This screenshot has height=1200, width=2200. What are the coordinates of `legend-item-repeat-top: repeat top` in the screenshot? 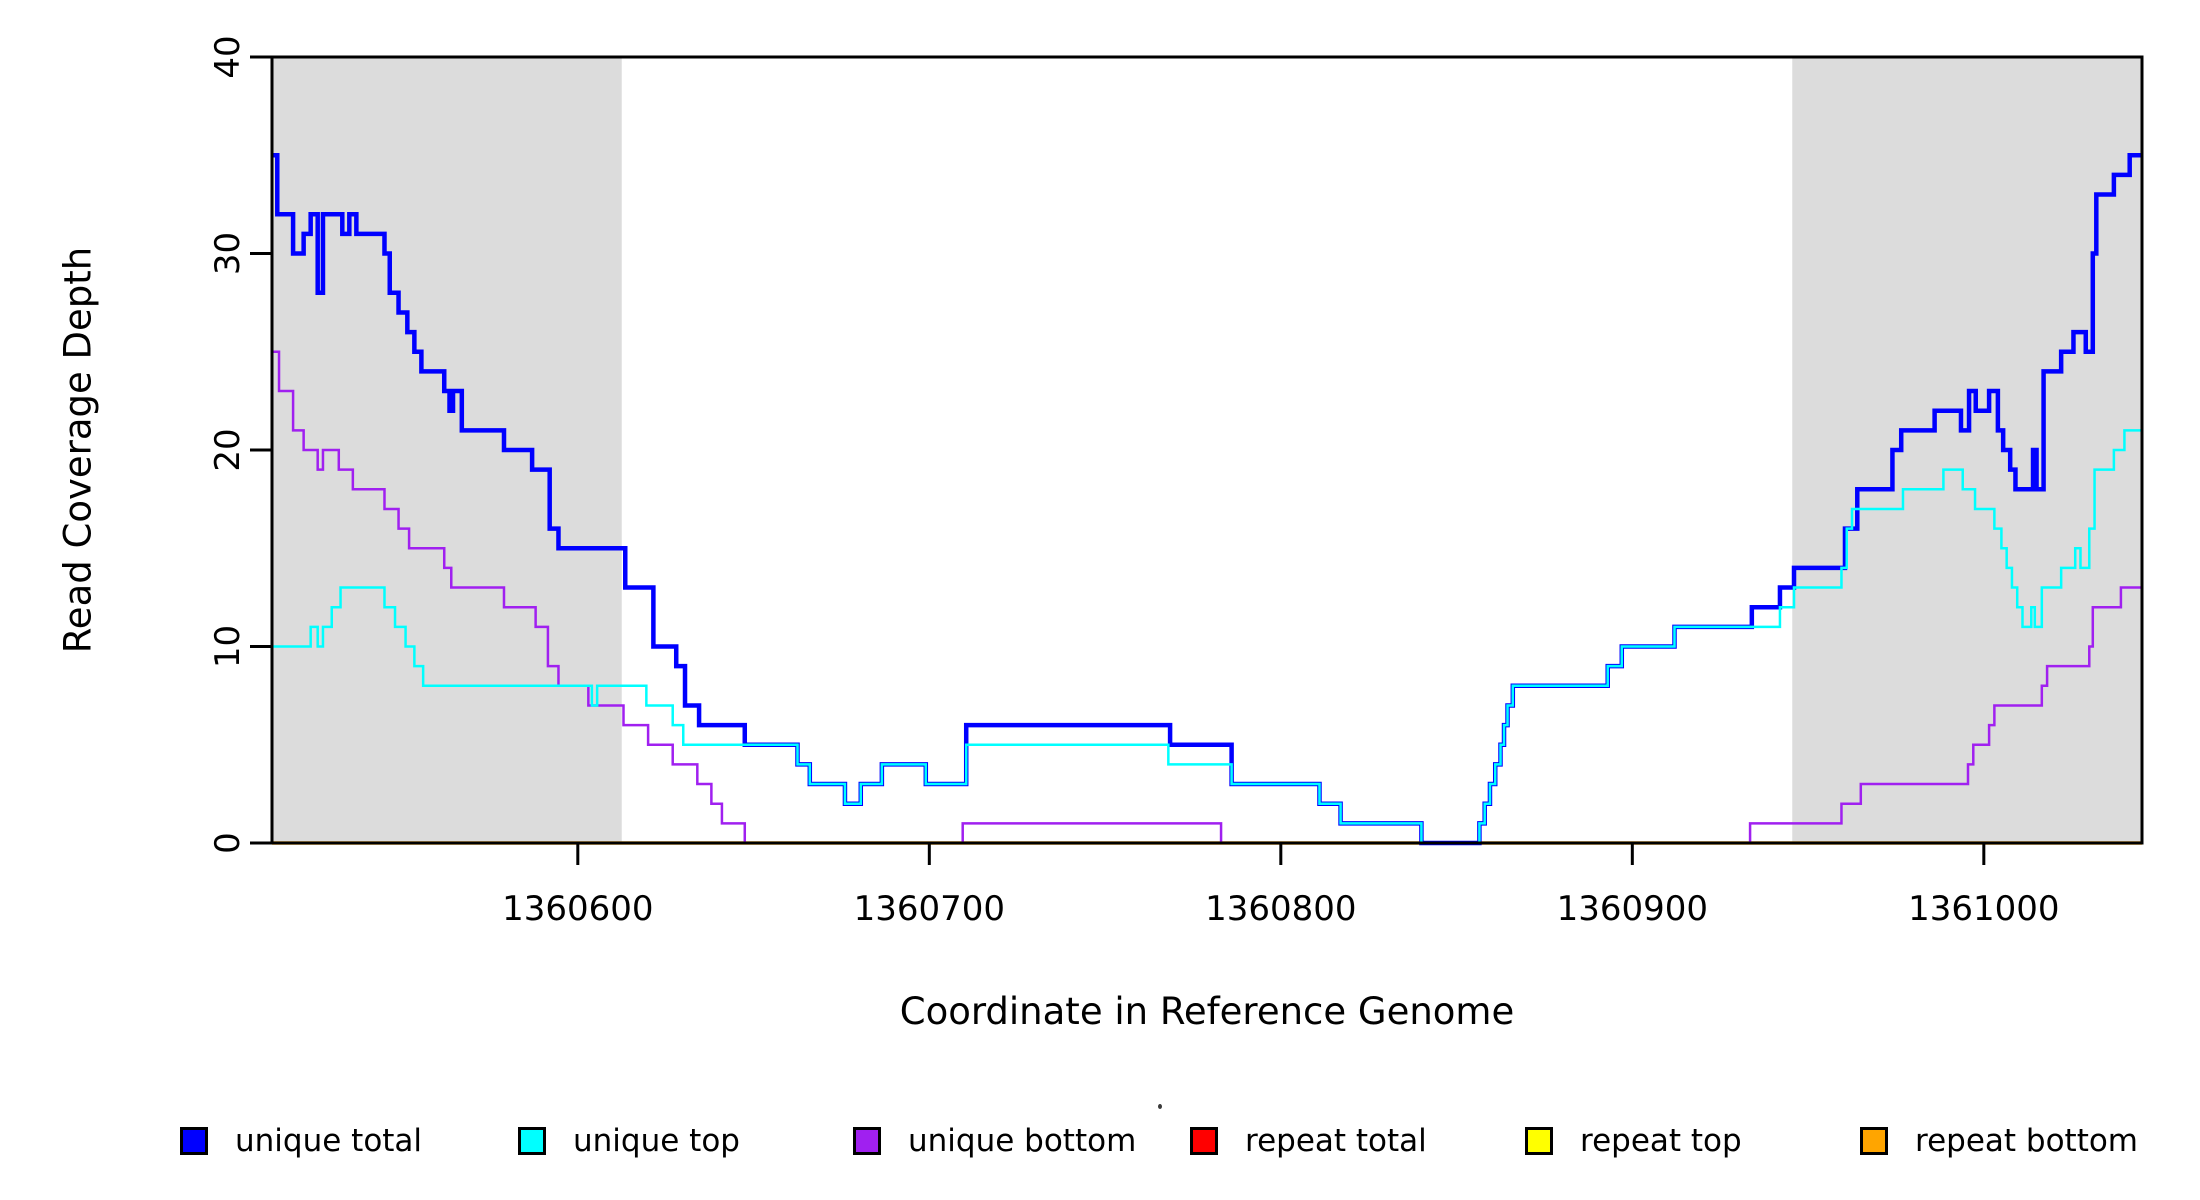 It's located at (1633, 1141).